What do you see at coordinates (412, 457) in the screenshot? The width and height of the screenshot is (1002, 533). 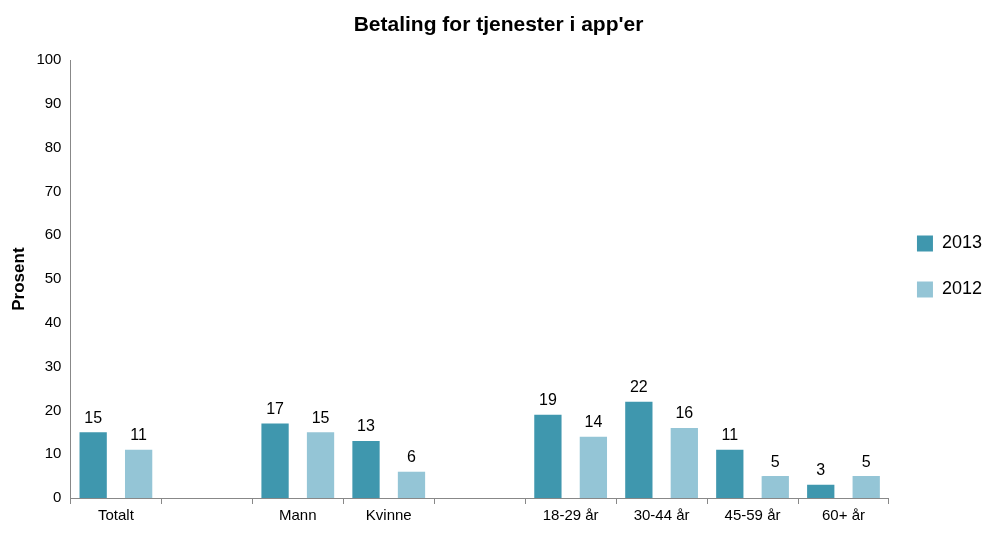 I see `data-label: 6` at bounding box center [412, 457].